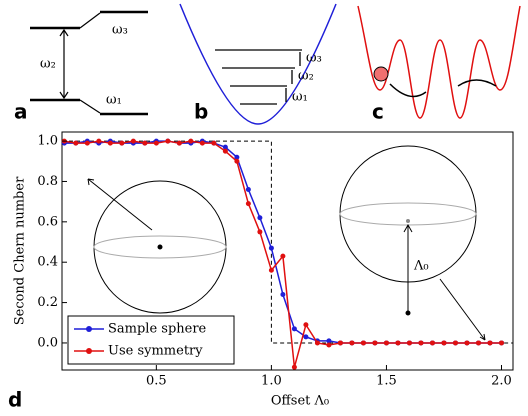 The image size is (528, 416). Describe the element at coordinates (157, 329) in the screenshot. I see `legend-label: Sample sphere` at that location.